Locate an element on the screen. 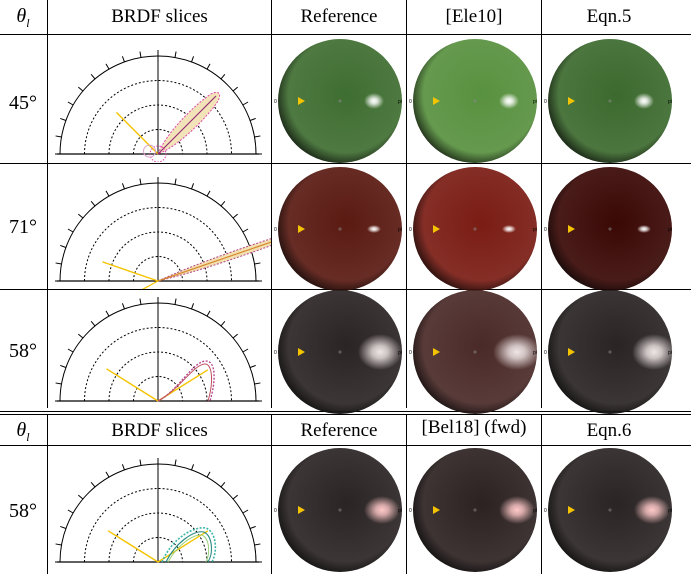  header-rule is located at coordinates (345, 34).